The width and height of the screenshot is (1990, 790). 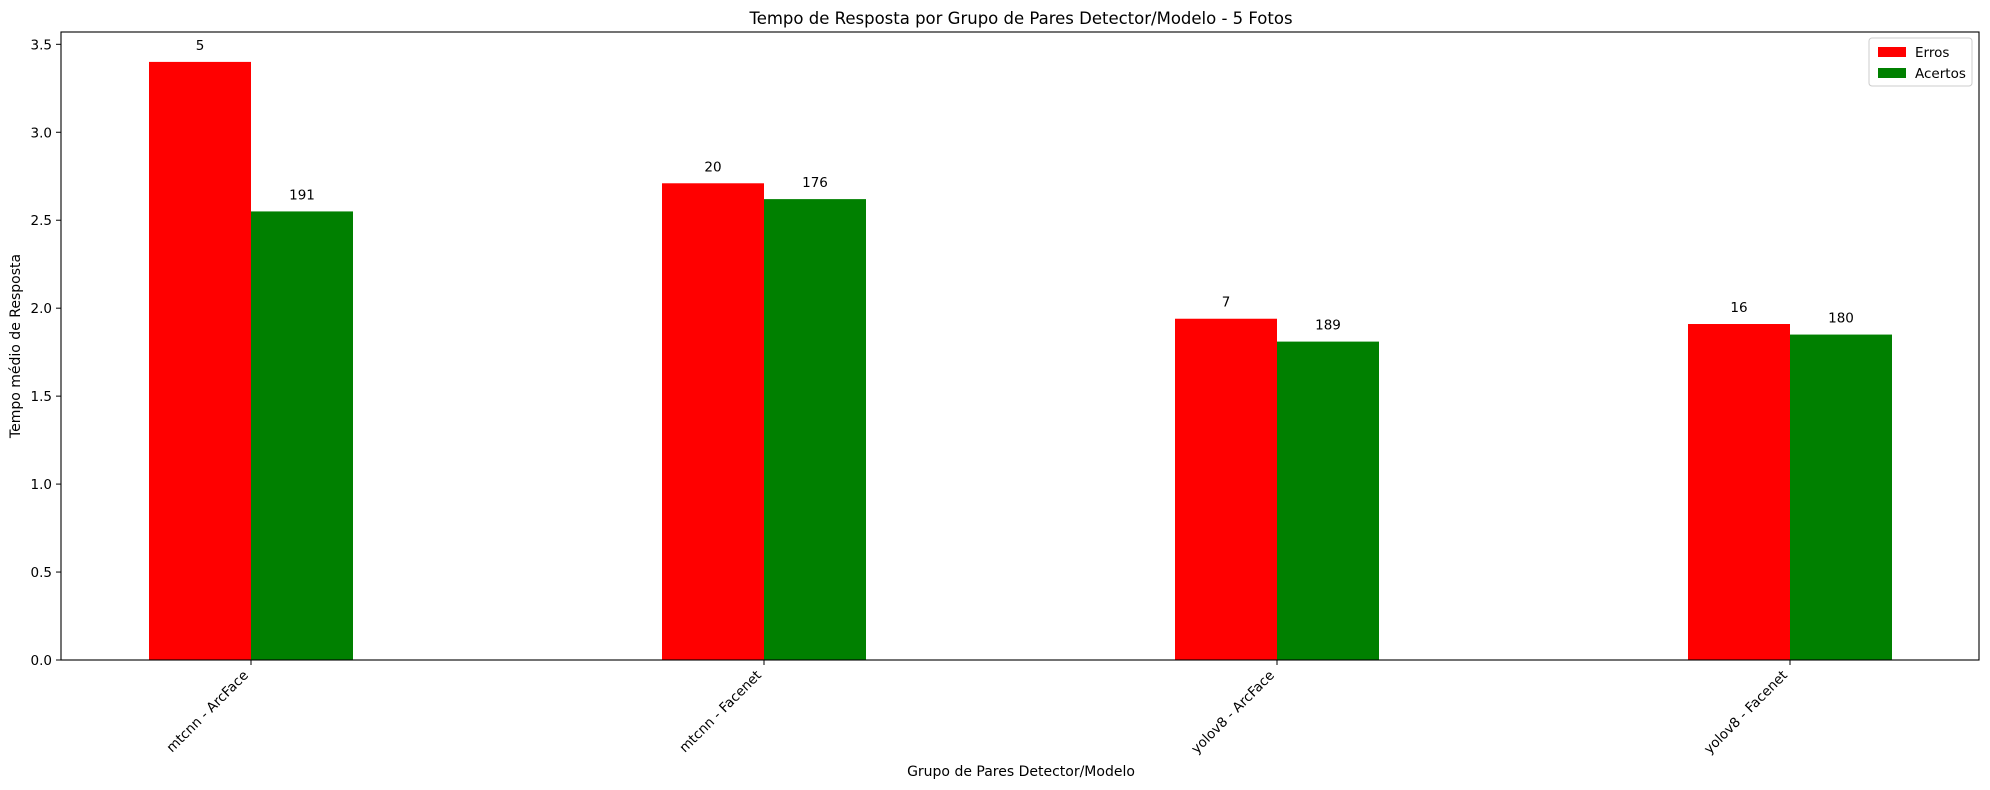 I want to click on legend-swatch-erros, so click(x=1892, y=52).